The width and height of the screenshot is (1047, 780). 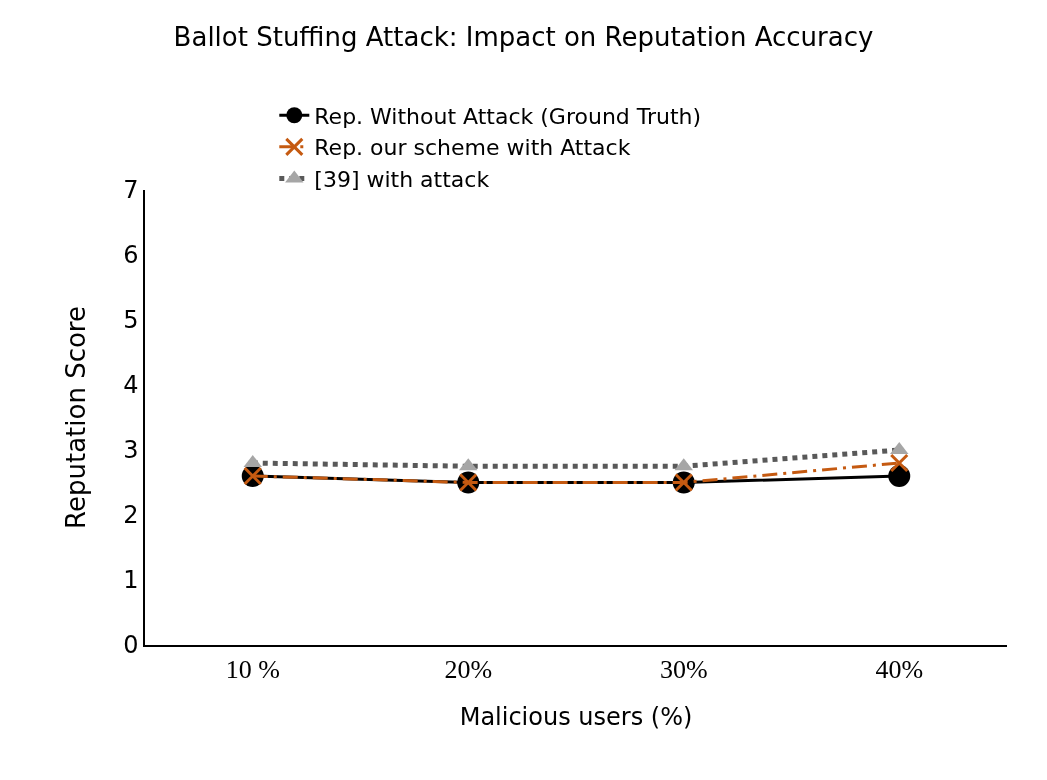 What do you see at coordinates (523, 36) in the screenshot?
I see `chart-title: Ballot Stuffing Attack: Impact on Reputation Accuracy` at bounding box center [523, 36].